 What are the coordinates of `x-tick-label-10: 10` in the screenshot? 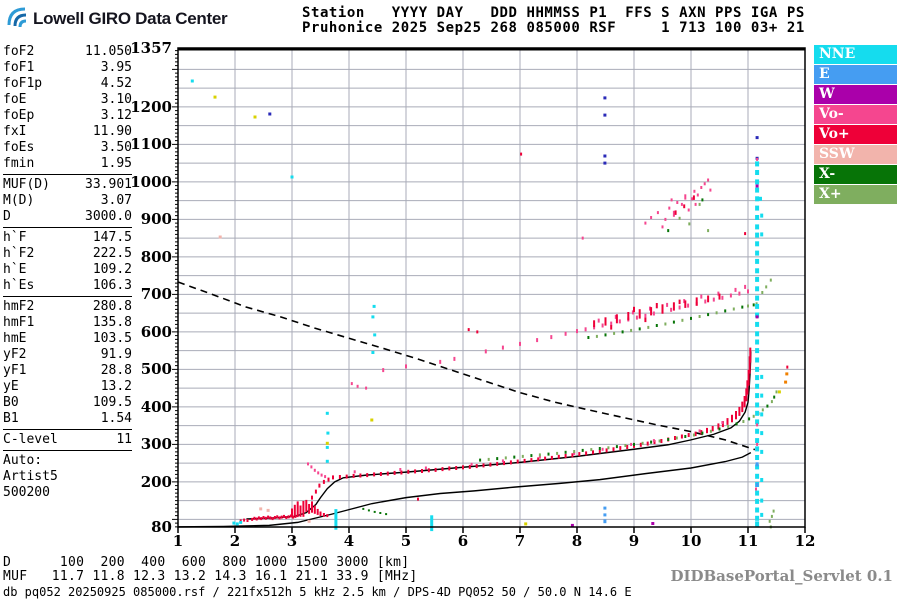 It's located at (691, 541).